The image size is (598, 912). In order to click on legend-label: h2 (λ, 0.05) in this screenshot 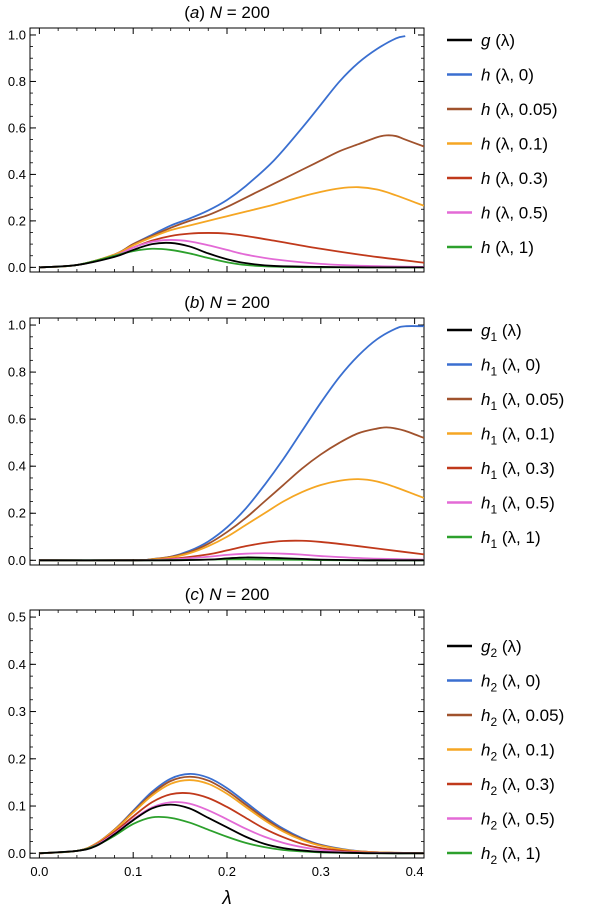, I will do `click(522, 717)`.